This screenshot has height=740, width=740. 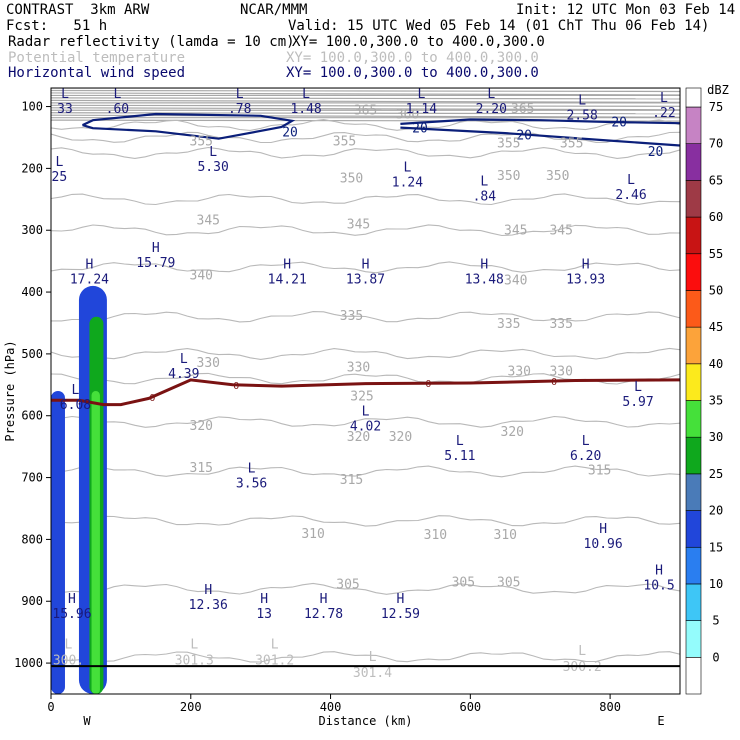 I want to click on low-value: 6.08, so click(x=75, y=405).